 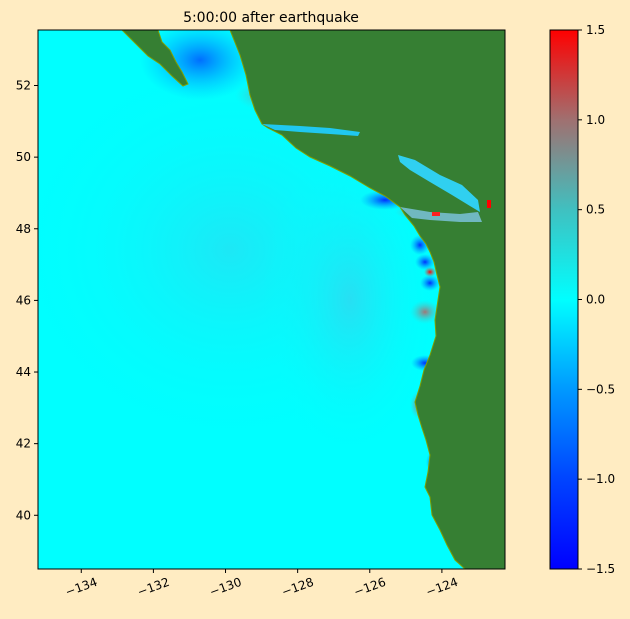 I want to click on x-tick-label: −132, so click(x=154, y=587).